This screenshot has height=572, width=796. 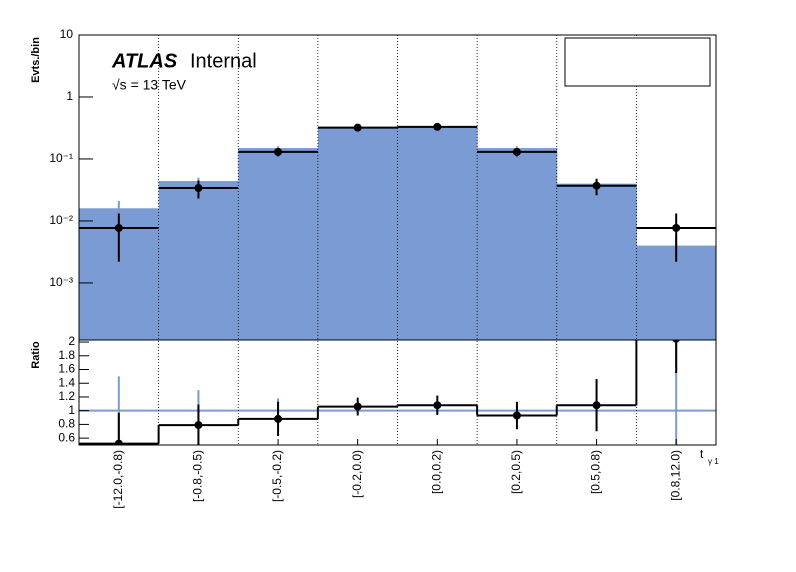 What do you see at coordinates (71, 341) in the screenshot?
I see `ratio-y-tick-label: 2` at bounding box center [71, 341].